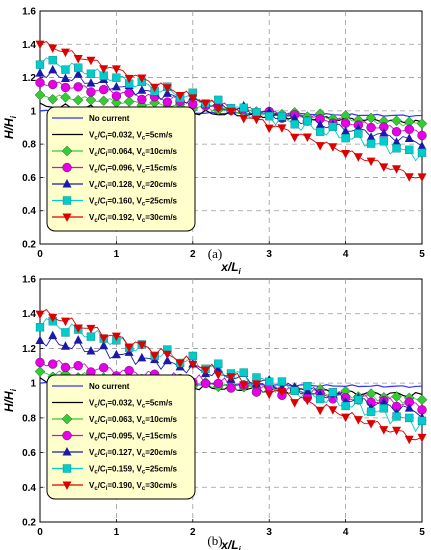  What do you see at coordinates (346, 532) in the screenshot?
I see `x-tick-label: 4` at bounding box center [346, 532].